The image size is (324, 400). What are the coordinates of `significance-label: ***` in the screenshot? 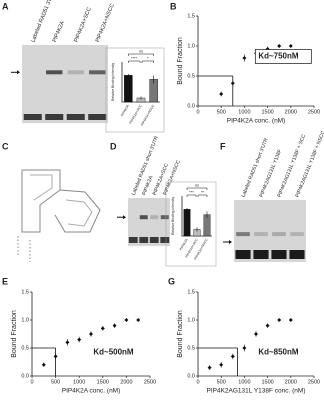 It's located at (191, 192).